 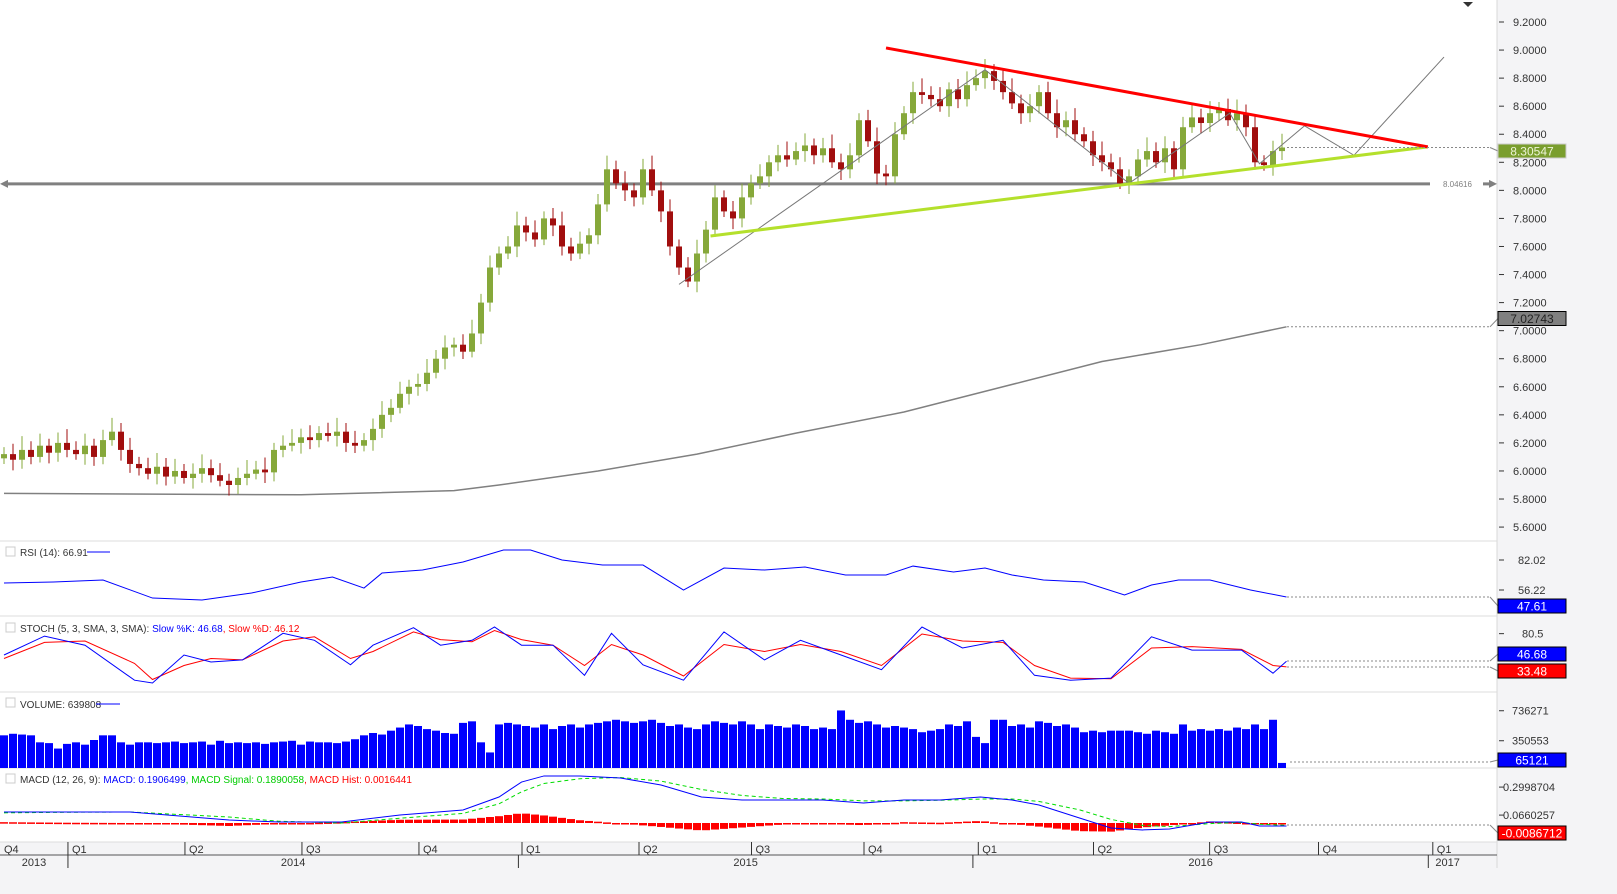 What do you see at coordinates (1532, 655) in the screenshot?
I see `stoch-k-last-tag: 46.68` at bounding box center [1532, 655].